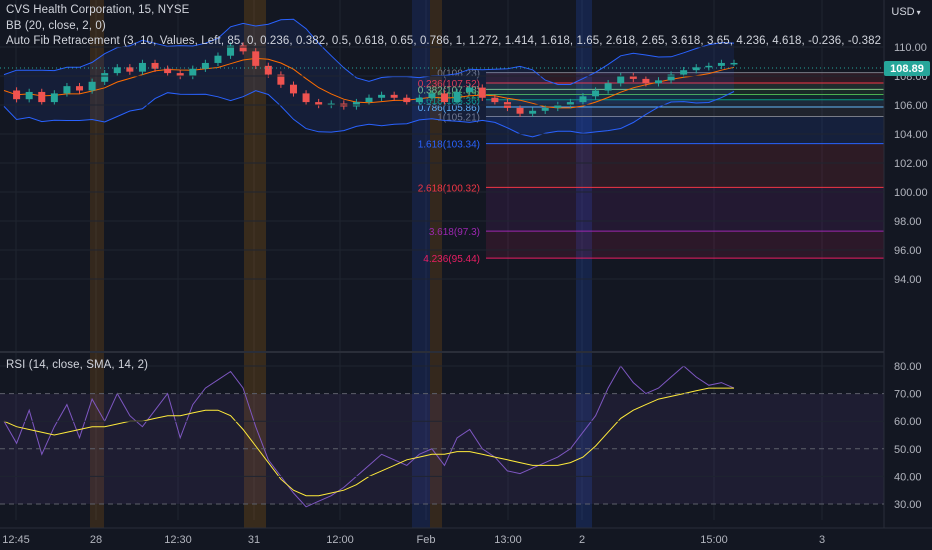 This screenshot has width=932, height=550. I want to click on time-tick-label: 3, so click(822, 540).